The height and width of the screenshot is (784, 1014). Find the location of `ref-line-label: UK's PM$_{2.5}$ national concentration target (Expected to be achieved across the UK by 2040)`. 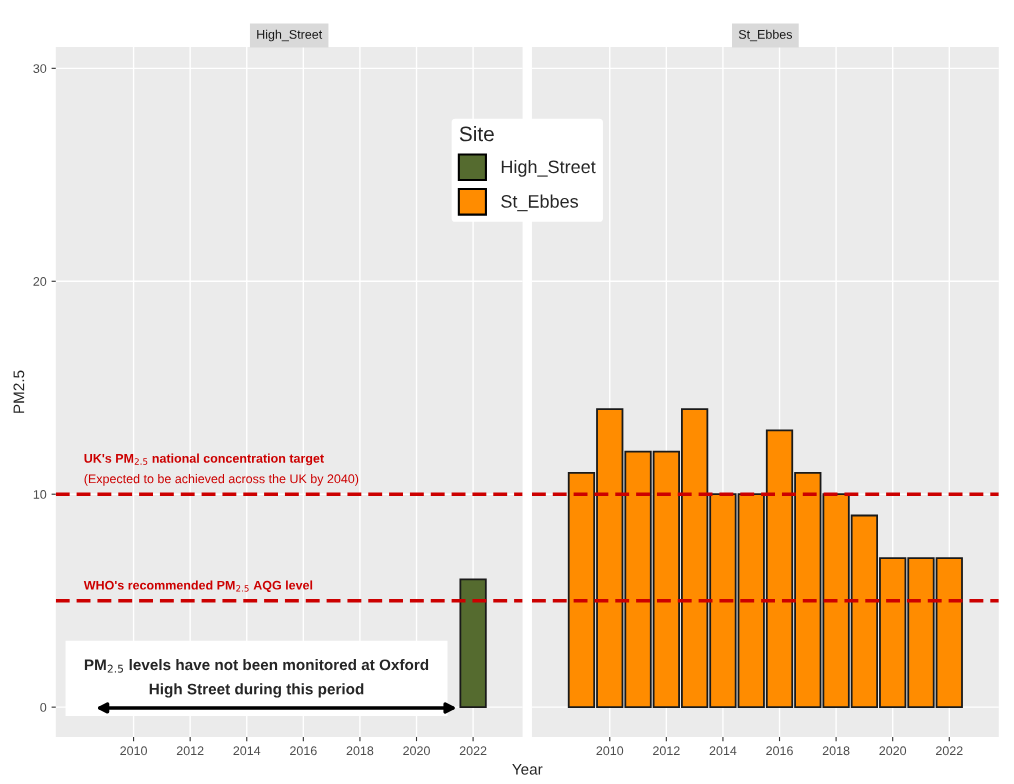

ref-line-label: UK's PM$_{2.5}$ national concentration target (Expected to be achieved across the UK by 2040) is located at coordinates (221, 469).